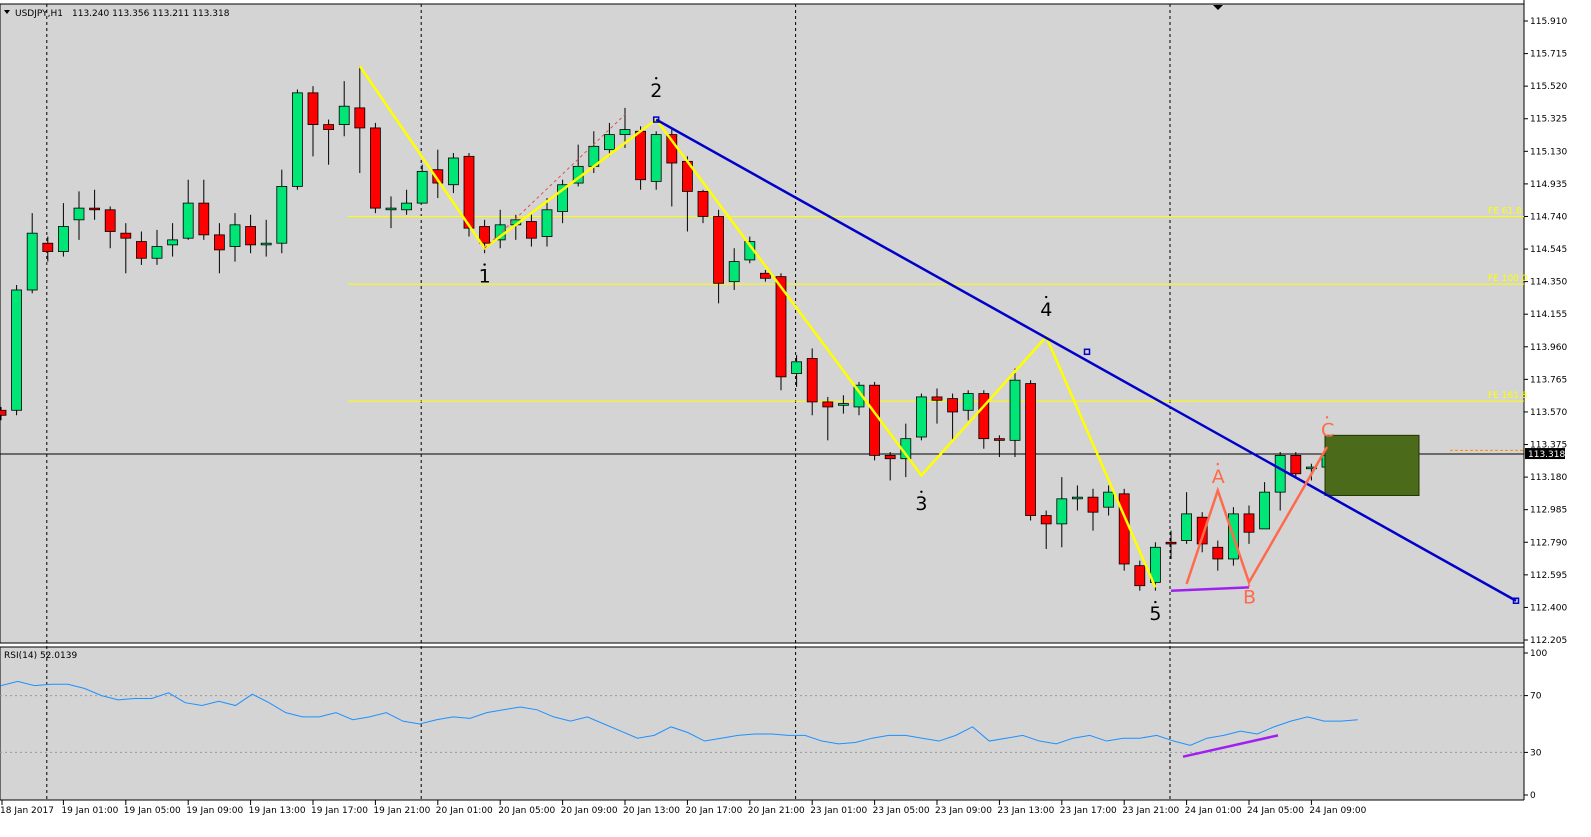 Image resolution: width=1591 pixels, height=837 pixels. I want to click on time-tick-label: 24 Jan 01:00, so click(1213, 811).